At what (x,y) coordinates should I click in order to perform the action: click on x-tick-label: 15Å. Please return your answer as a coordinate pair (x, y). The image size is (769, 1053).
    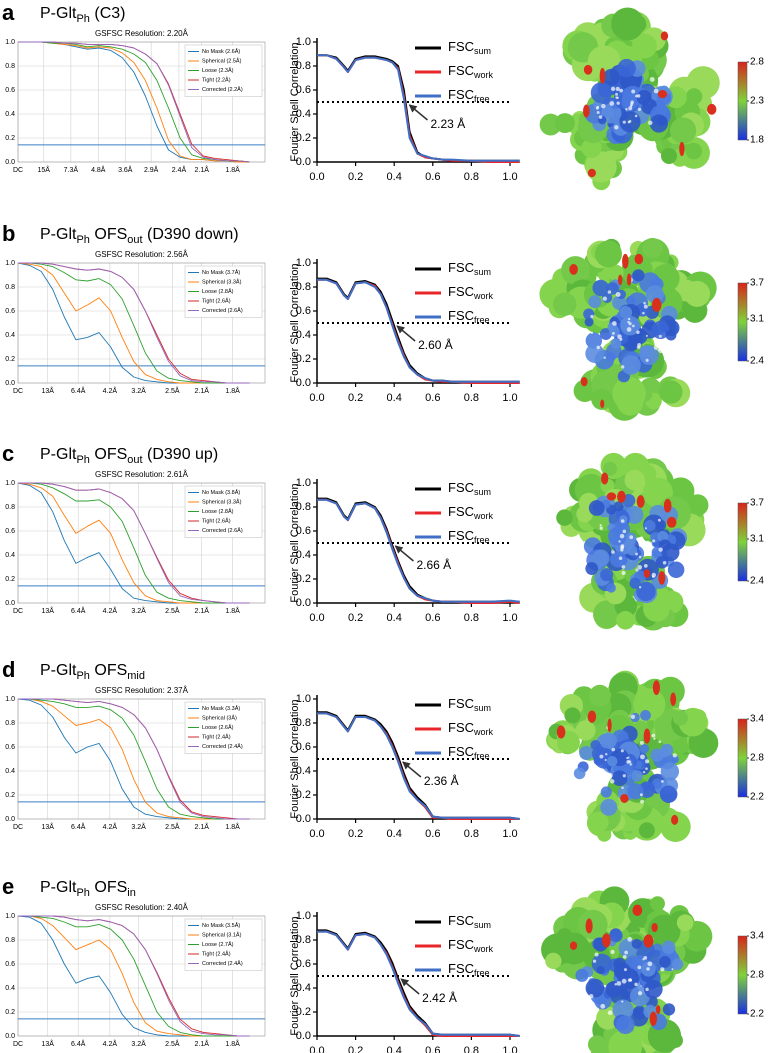
    Looking at the image, I should click on (44, 169).